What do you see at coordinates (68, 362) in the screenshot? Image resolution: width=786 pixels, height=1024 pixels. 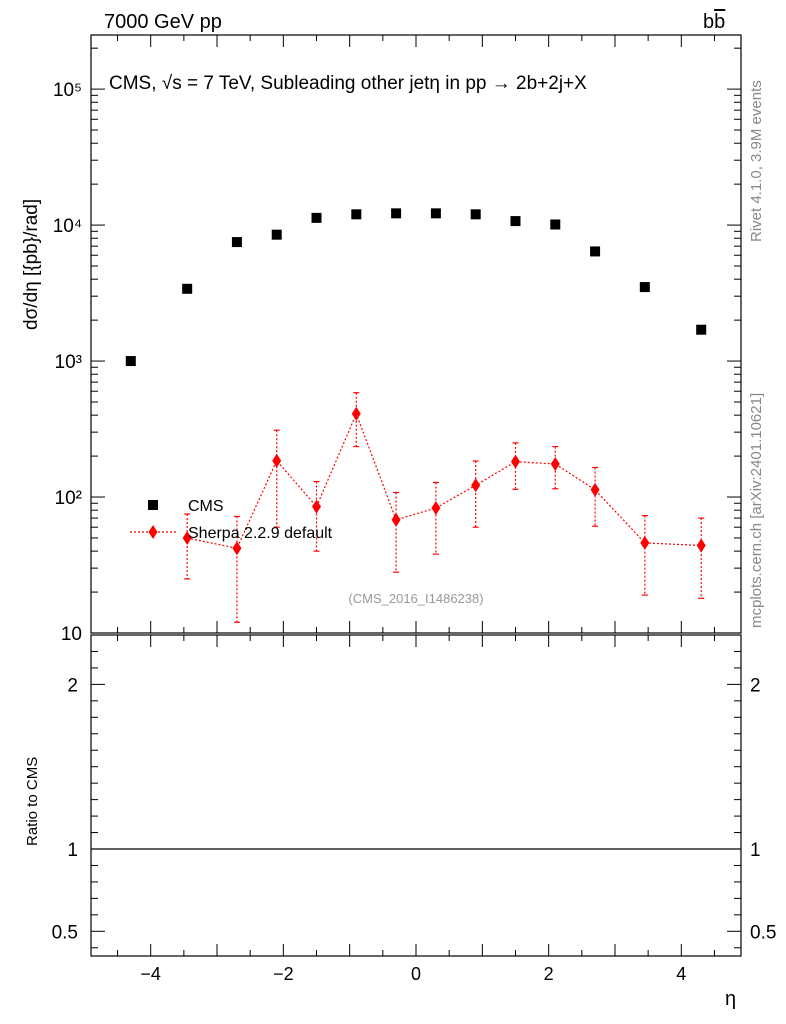 I see `y-tick-label: 10³` at bounding box center [68, 362].